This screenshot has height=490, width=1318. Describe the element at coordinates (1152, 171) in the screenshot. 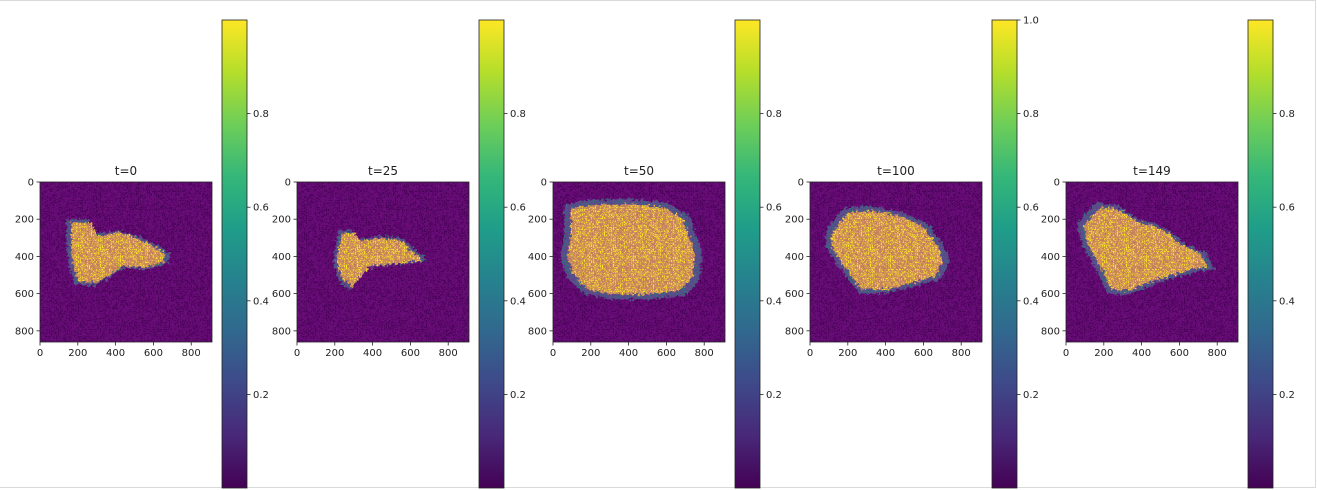

I see `panel-title: t=149` at that location.